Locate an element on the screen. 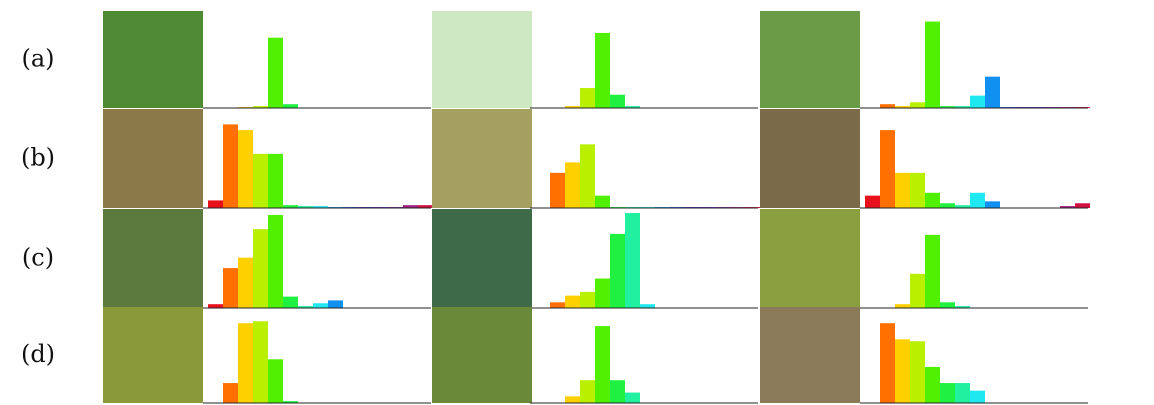 Image resolution: width=1154 pixels, height=405 pixels. row-label: (a) is located at coordinates (37, 59).